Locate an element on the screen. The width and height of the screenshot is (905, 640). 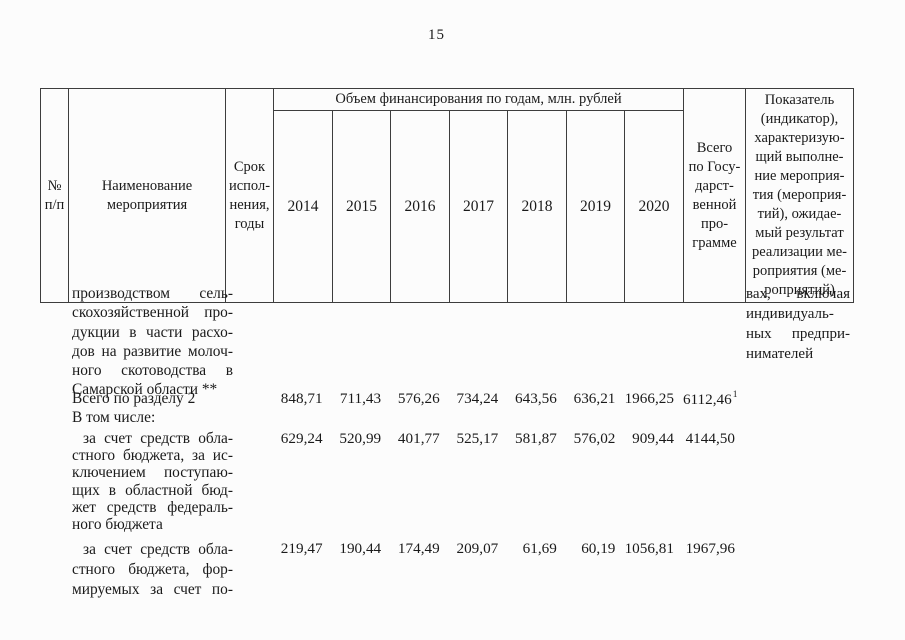
regional-row-value-2019: 576,02 is located at coordinates (594, 438).